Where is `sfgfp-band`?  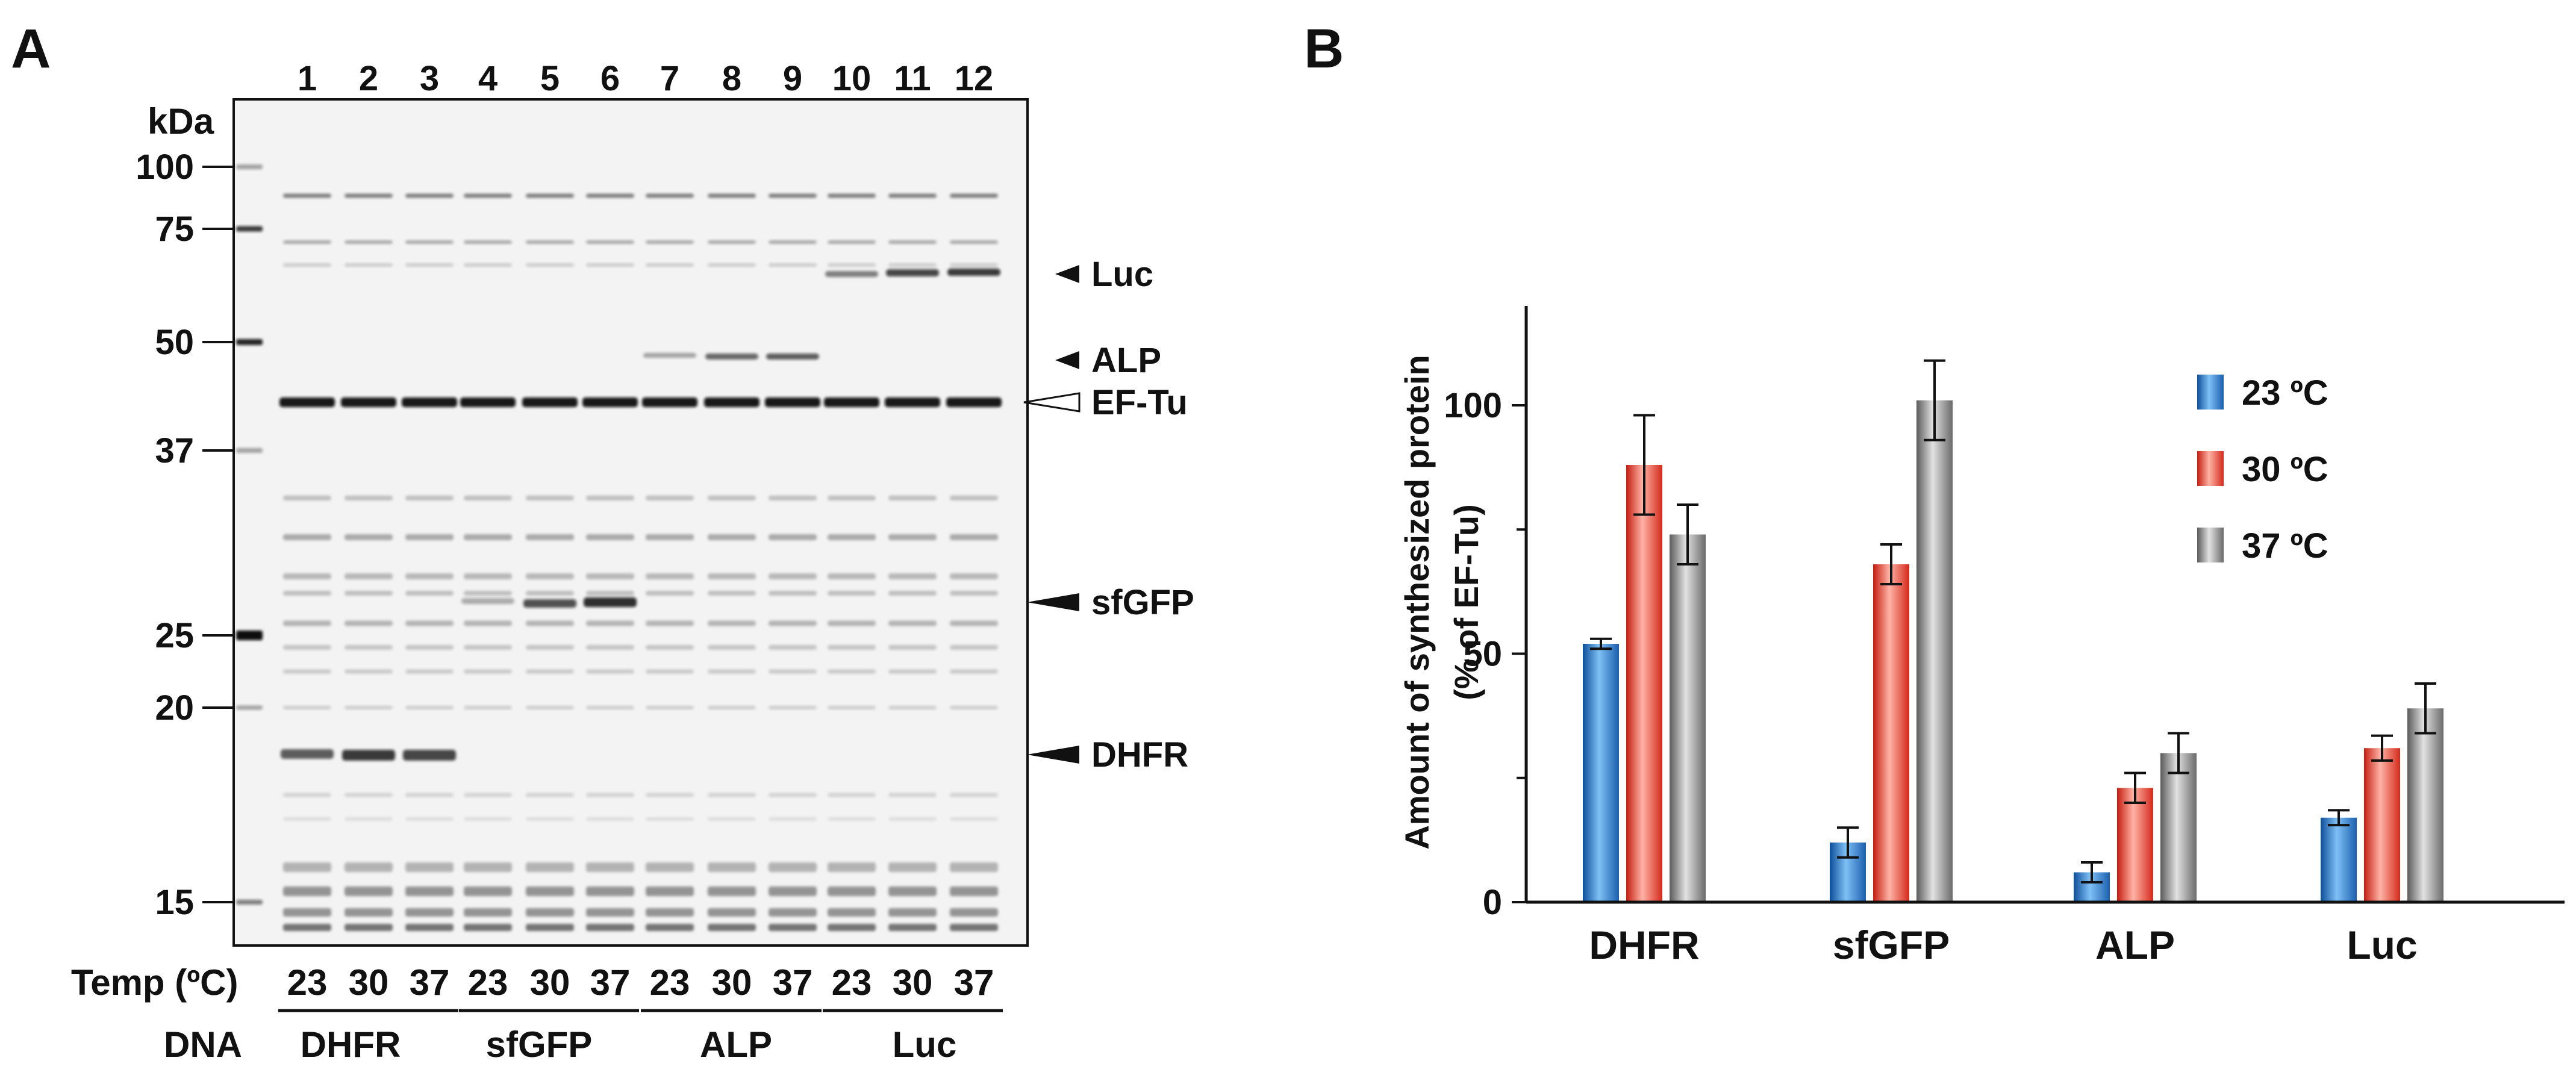
sfgfp-band is located at coordinates (610, 602).